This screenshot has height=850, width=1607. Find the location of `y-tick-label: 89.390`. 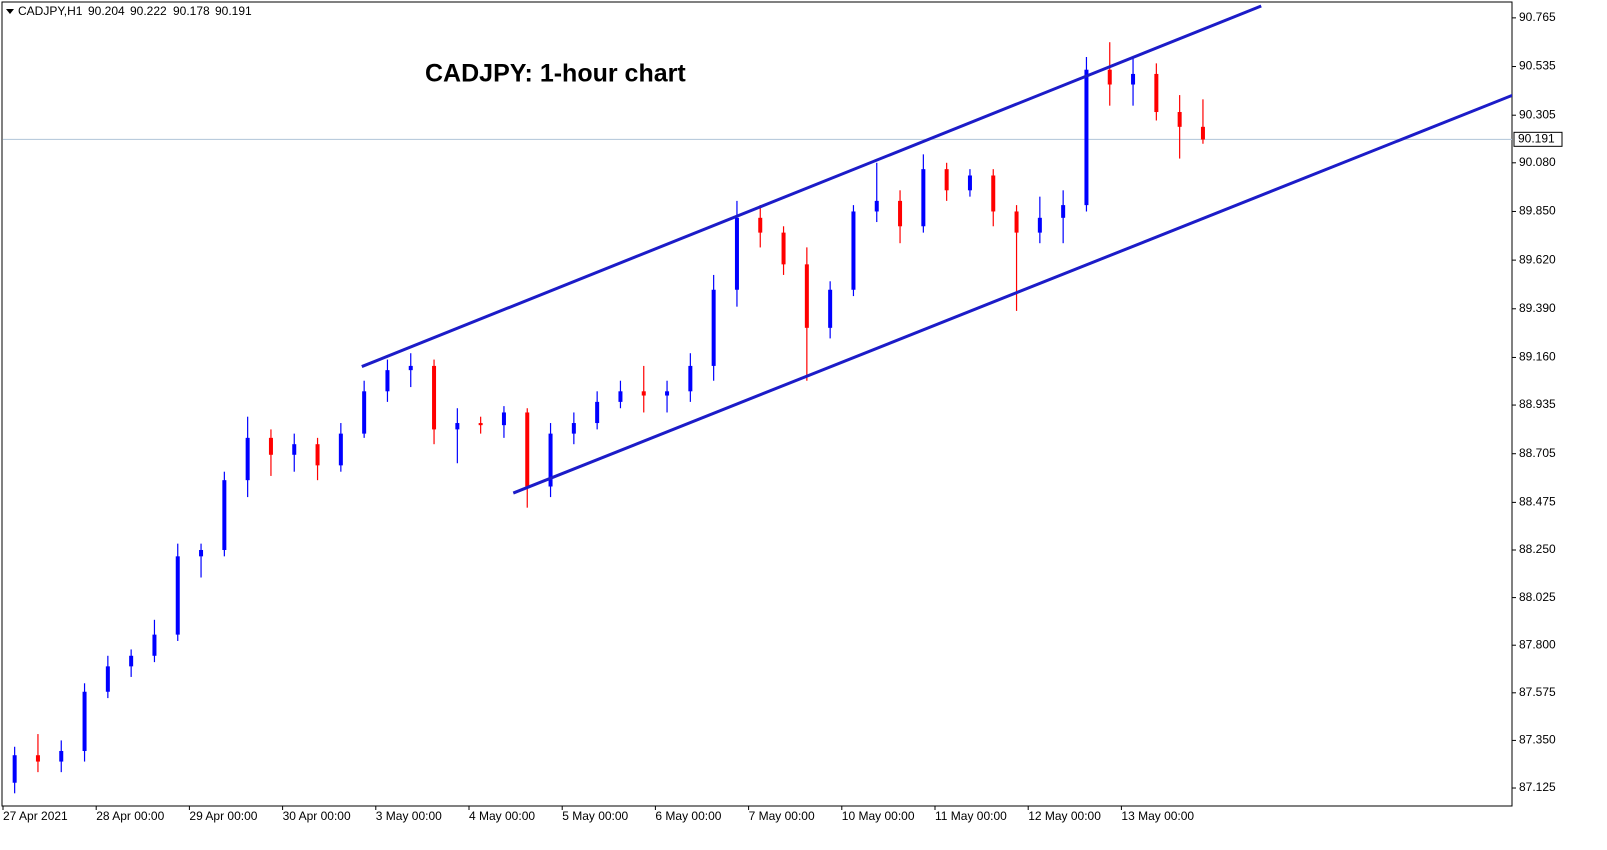

y-tick-label: 89.390 is located at coordinates (1537, 308).